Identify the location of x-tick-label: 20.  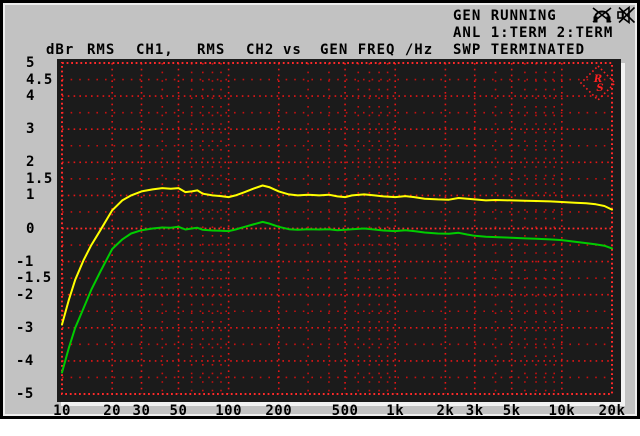
(112, 411).